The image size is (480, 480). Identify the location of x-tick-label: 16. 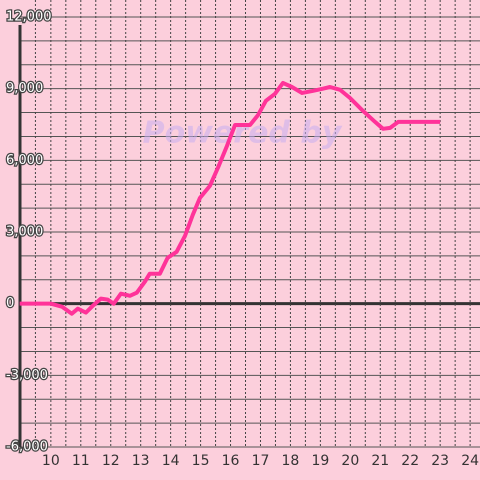
(231, 461).